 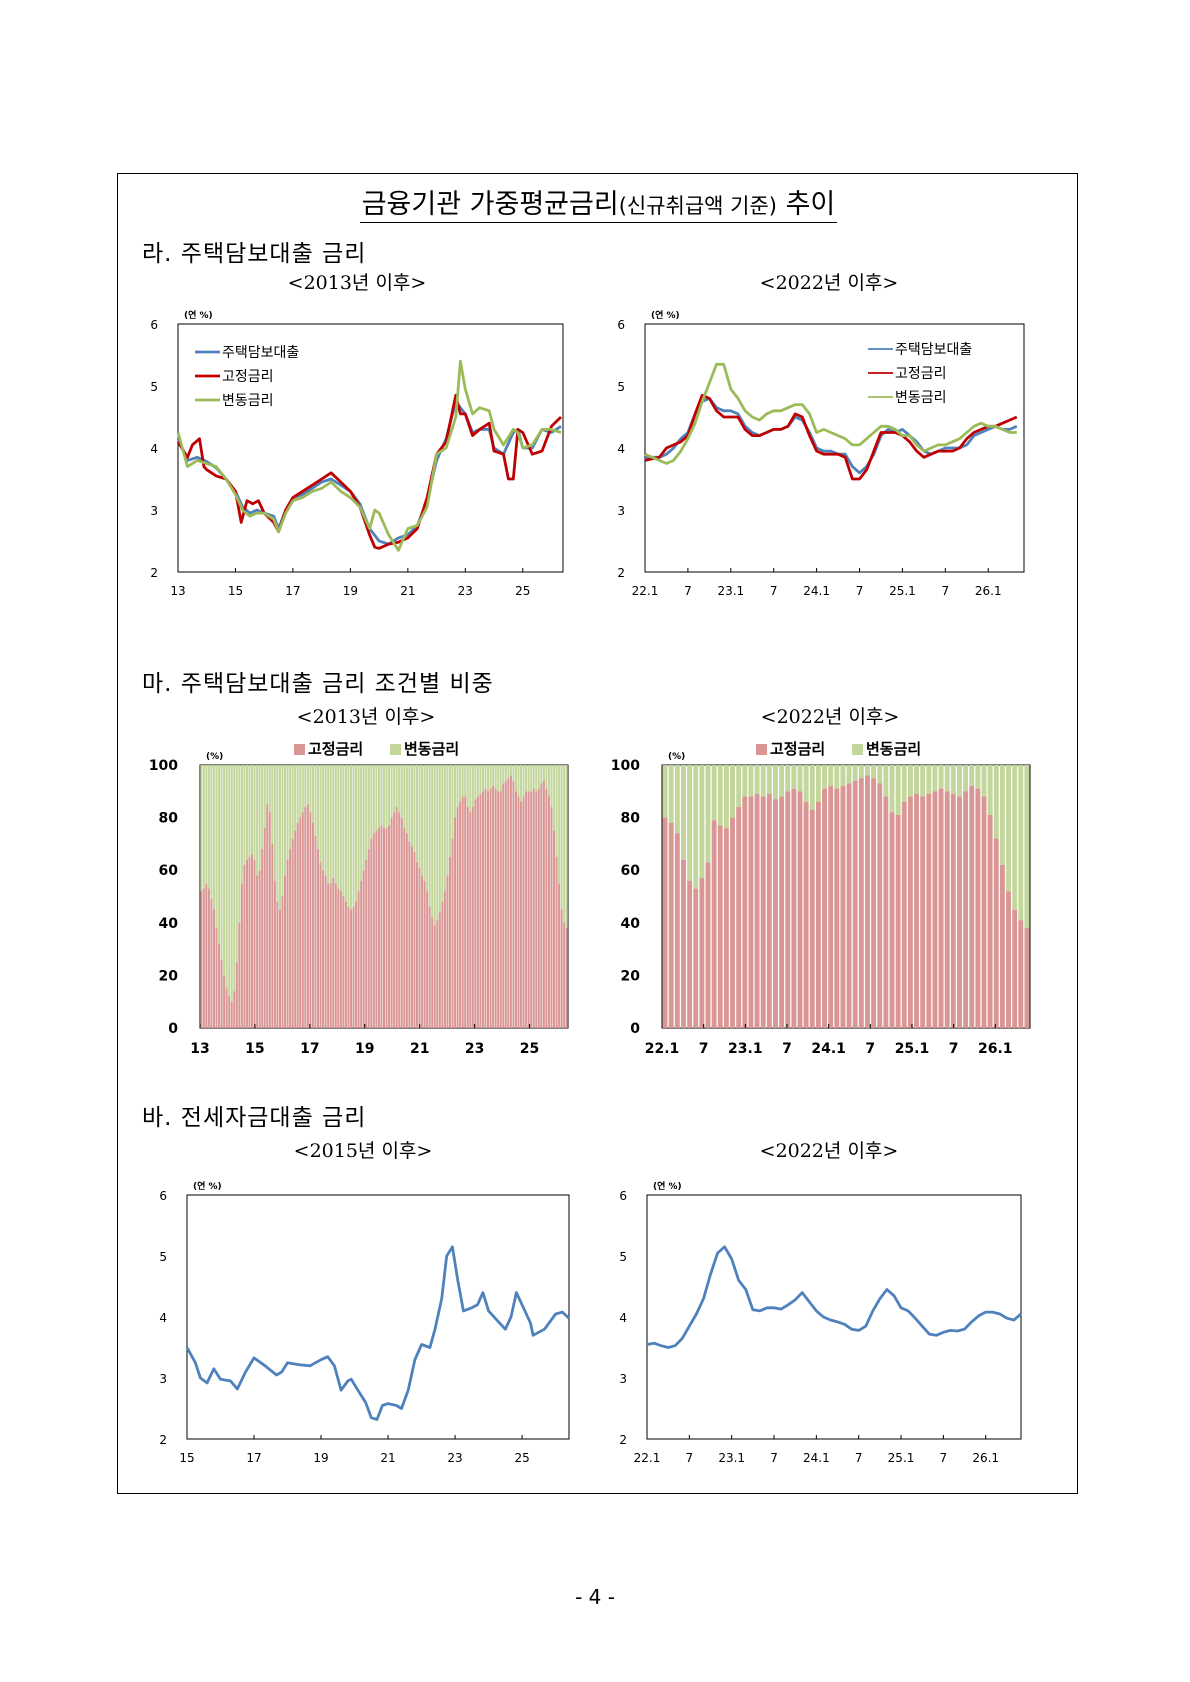 I want to click on y-tick-label: 5, so click(x=163, y=1257).